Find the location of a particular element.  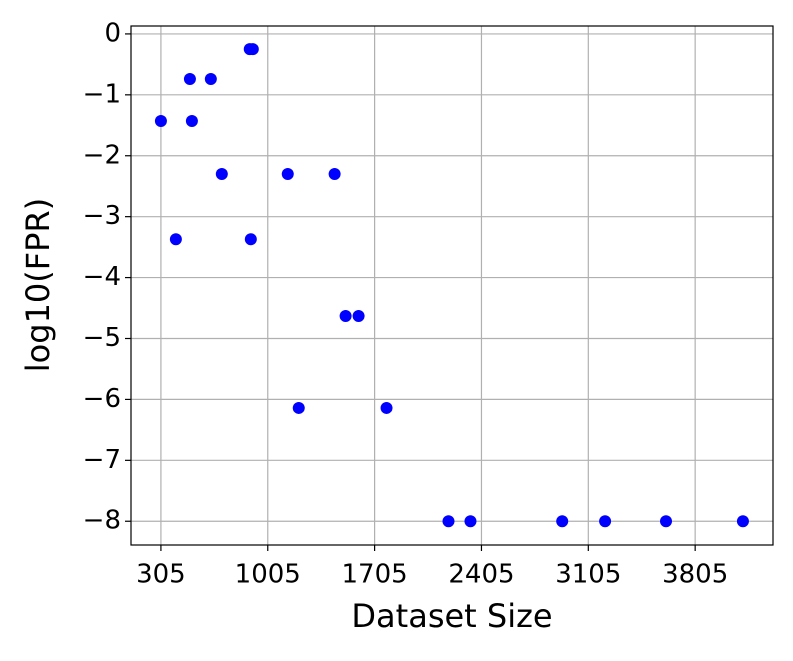

y-tick-label: −4 is located at coordinates (102, 277).